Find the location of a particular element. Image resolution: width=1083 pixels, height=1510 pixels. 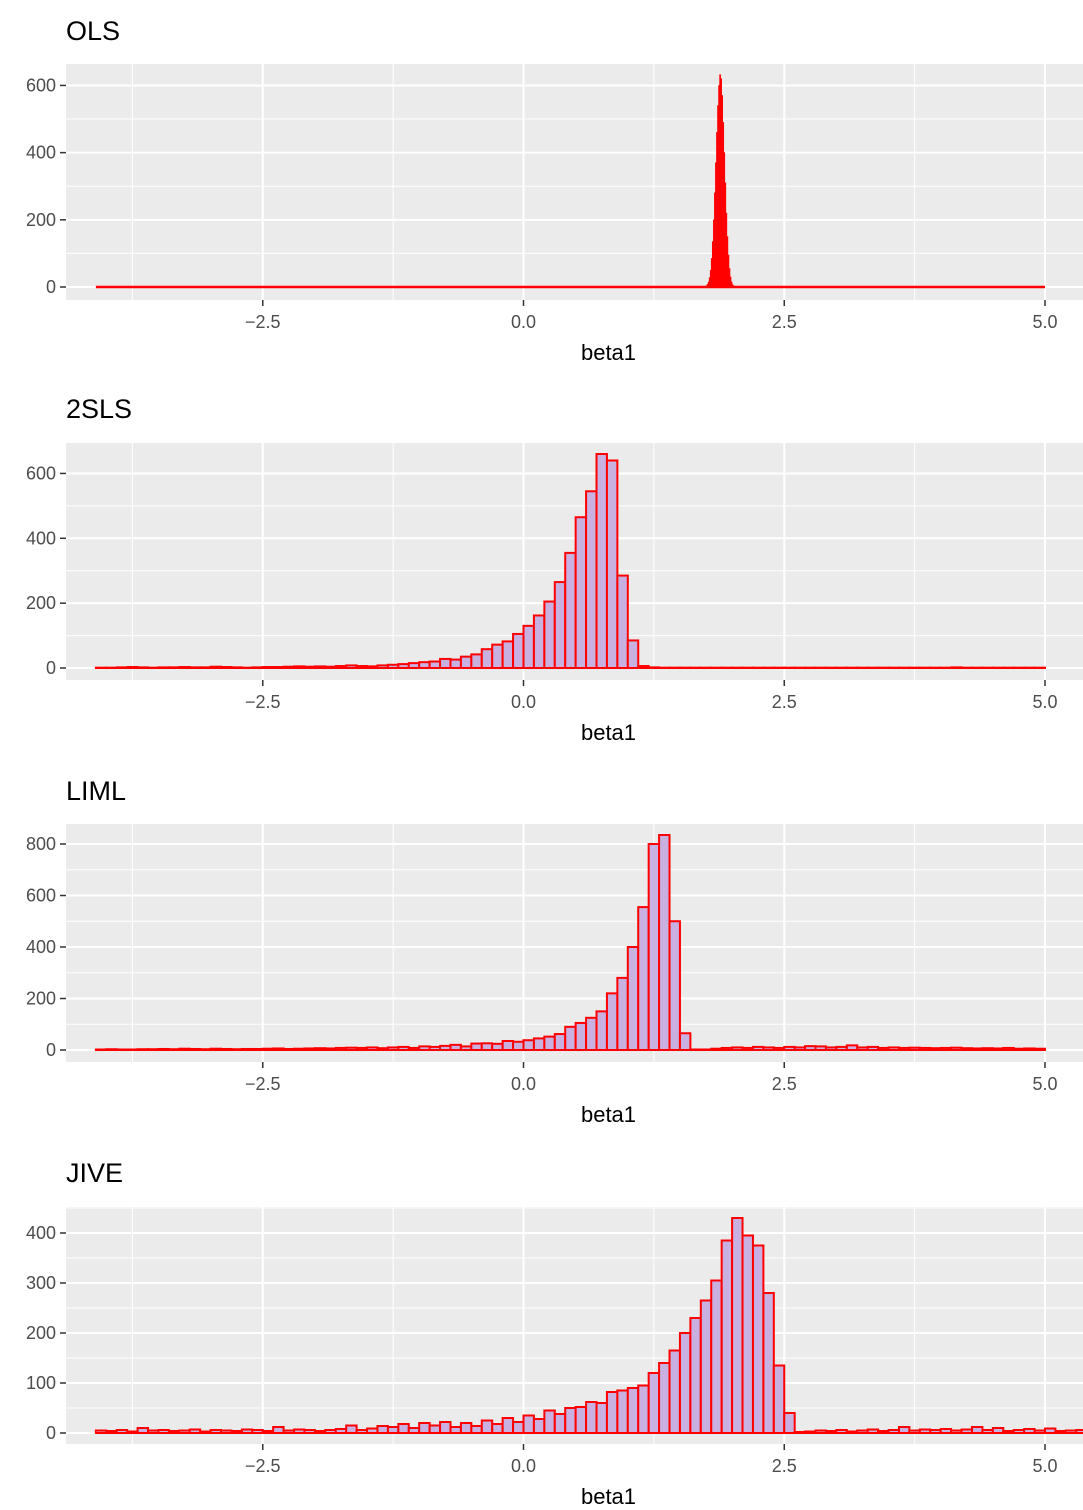

y-tick-label: 600 is located at coordinates (41, 473).